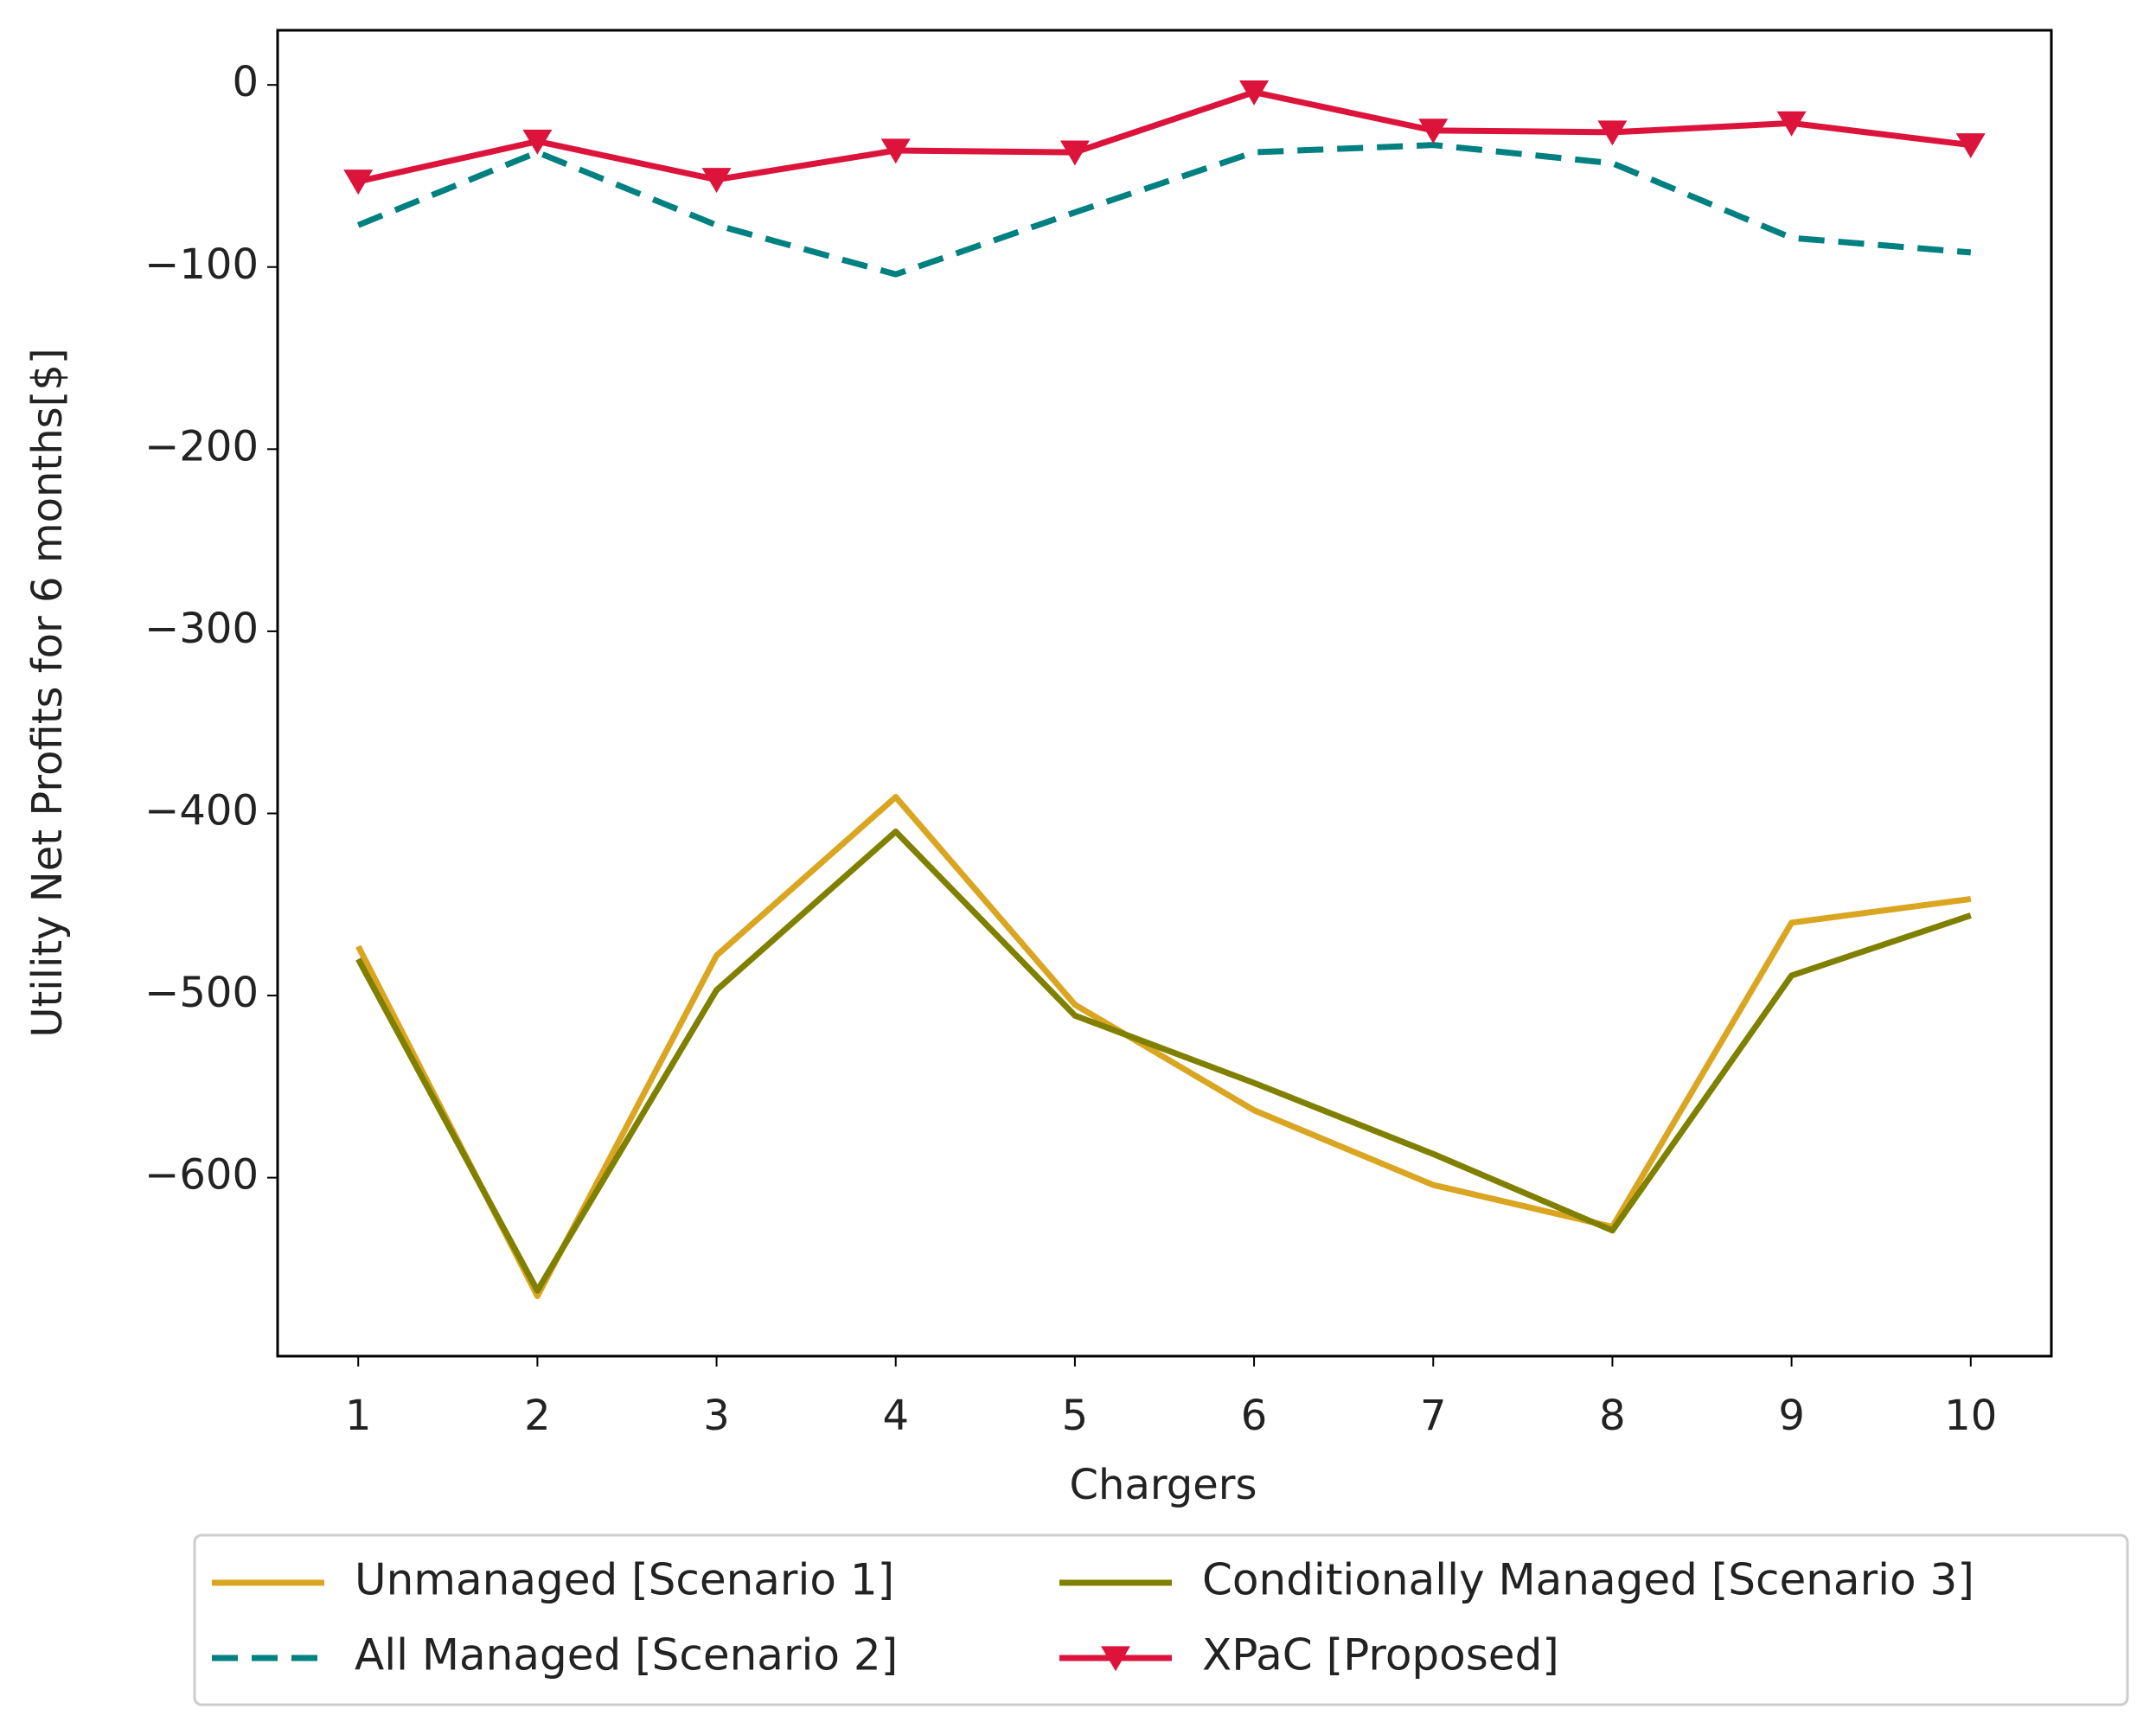 This screenshot has height=1722, width=2156. I want to click on x-tick-label: 6, so click(1255, 1416).